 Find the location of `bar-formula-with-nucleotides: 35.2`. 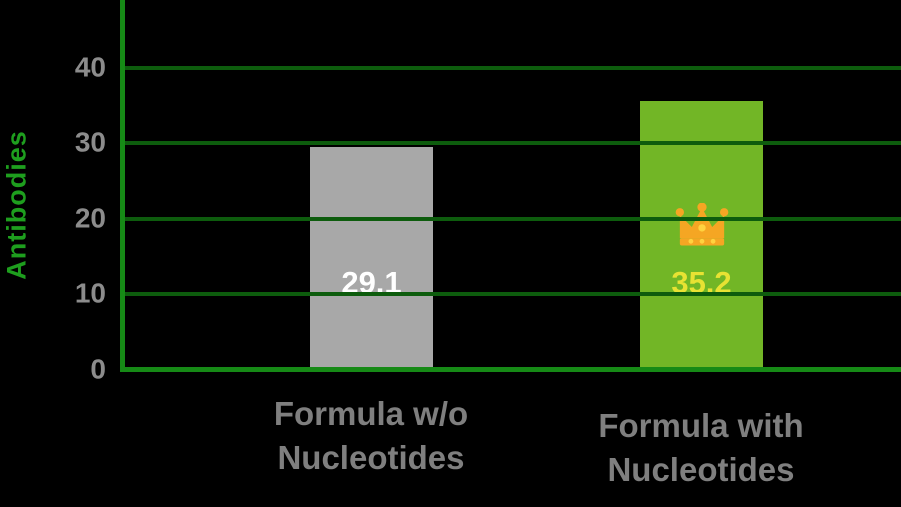

bar-formula-with-nucleotides: 35.2 is located at coordinates (701, 234).